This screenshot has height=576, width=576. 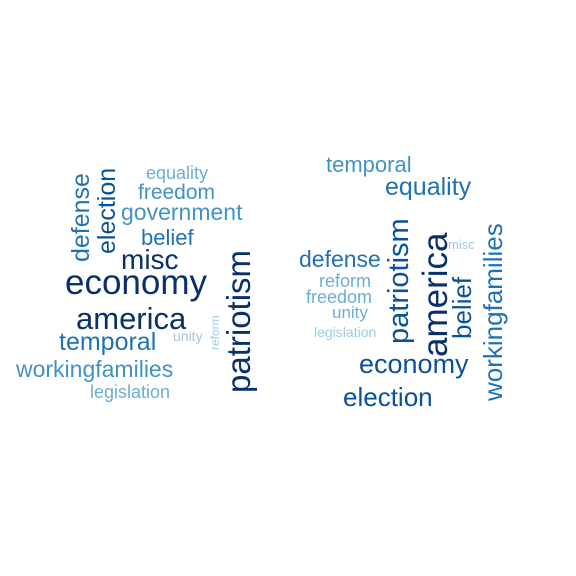 I want to click on cloud-word: reform, so click(x=345, y=281).